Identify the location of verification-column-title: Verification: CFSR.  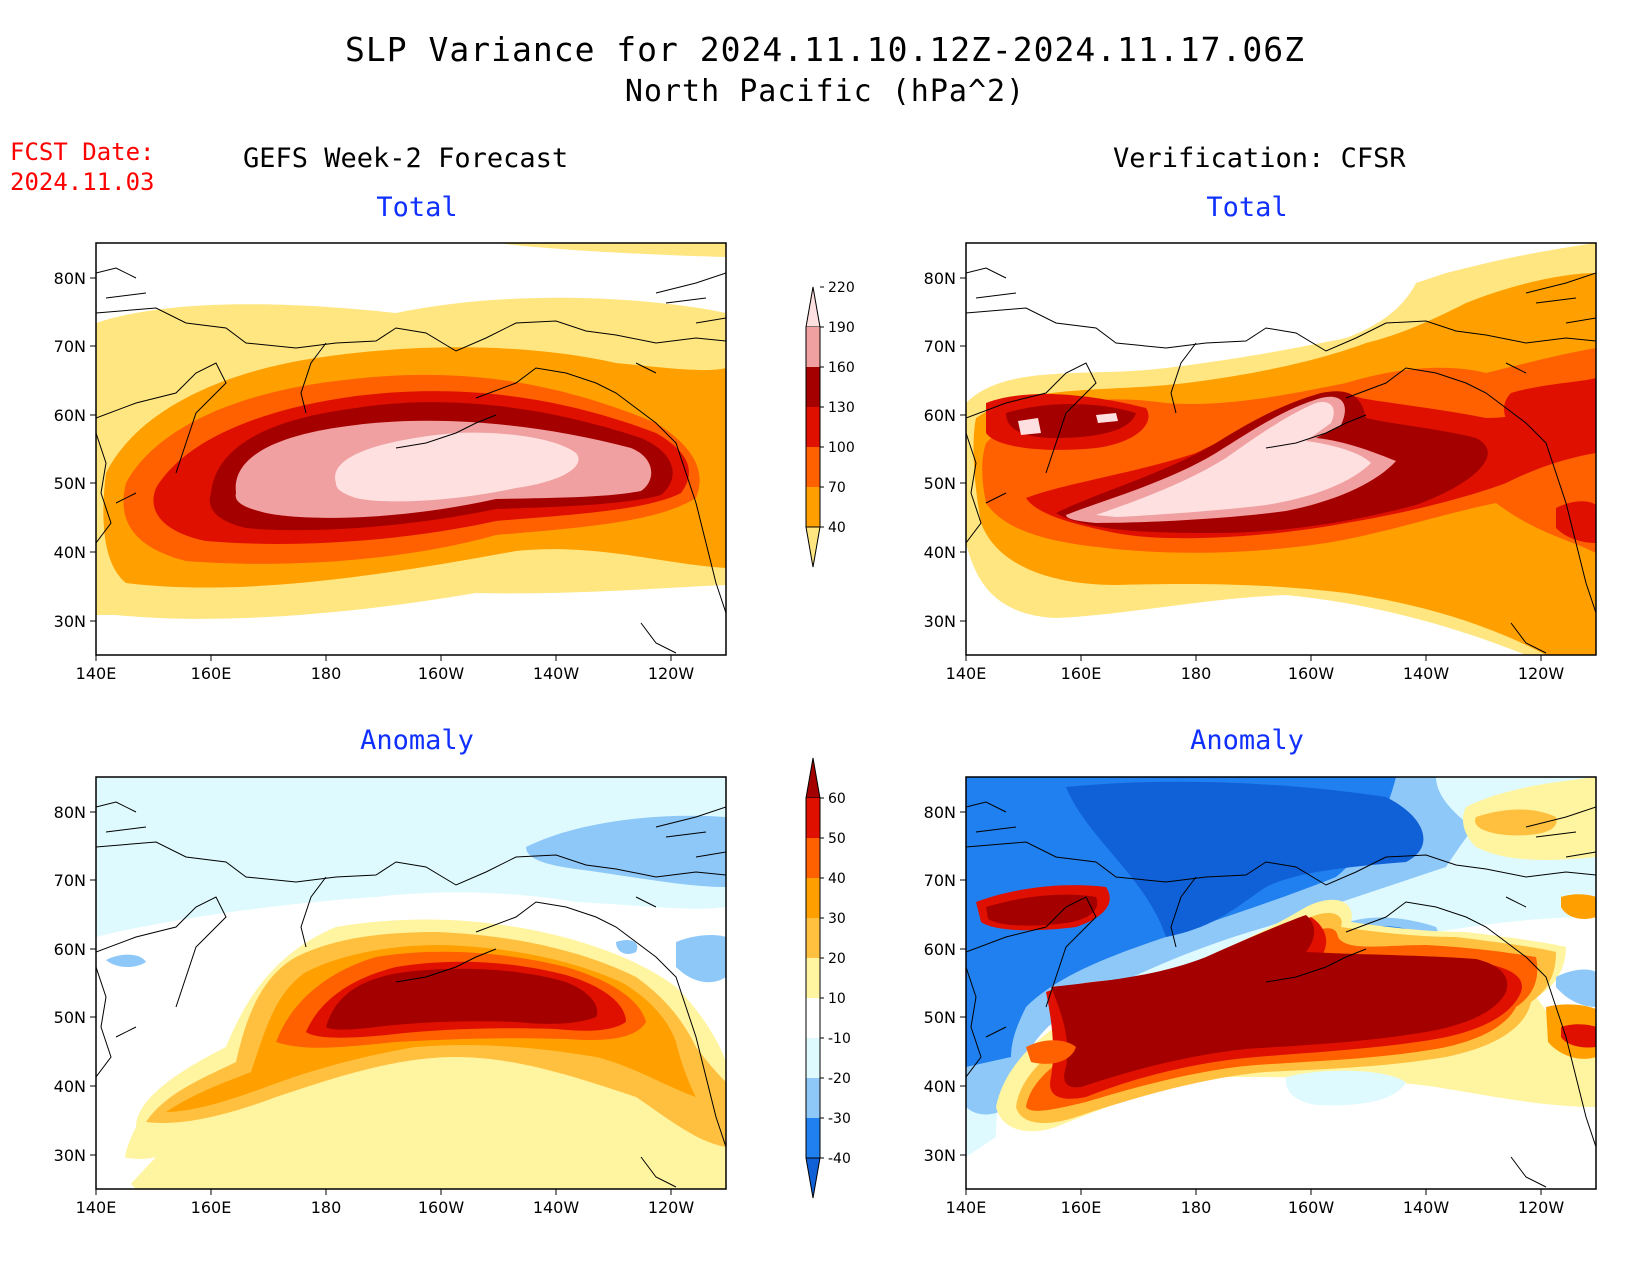
(1259, 158).